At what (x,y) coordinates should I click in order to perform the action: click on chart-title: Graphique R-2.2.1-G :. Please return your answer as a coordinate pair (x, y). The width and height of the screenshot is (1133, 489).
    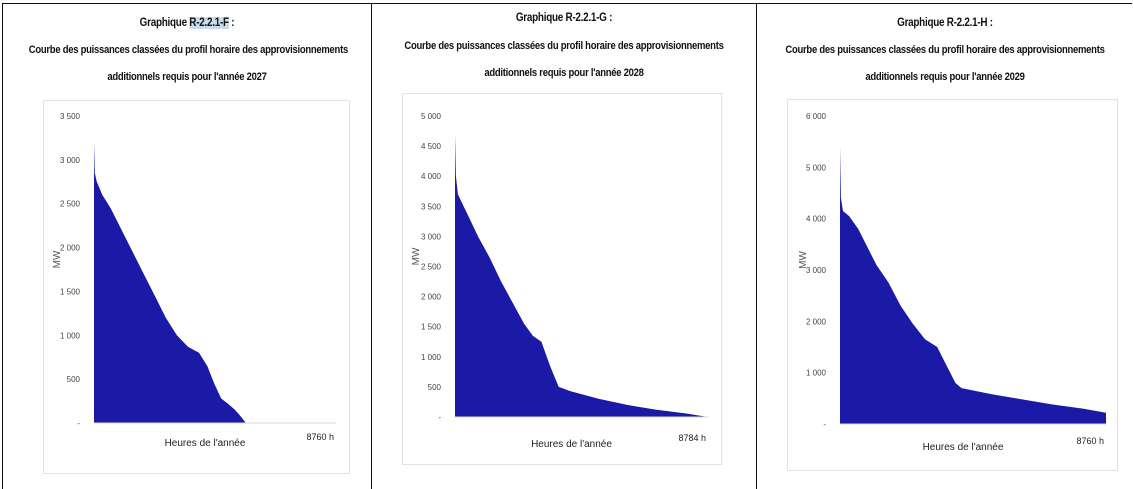
    Looking at the image, I should click on (564, 18).